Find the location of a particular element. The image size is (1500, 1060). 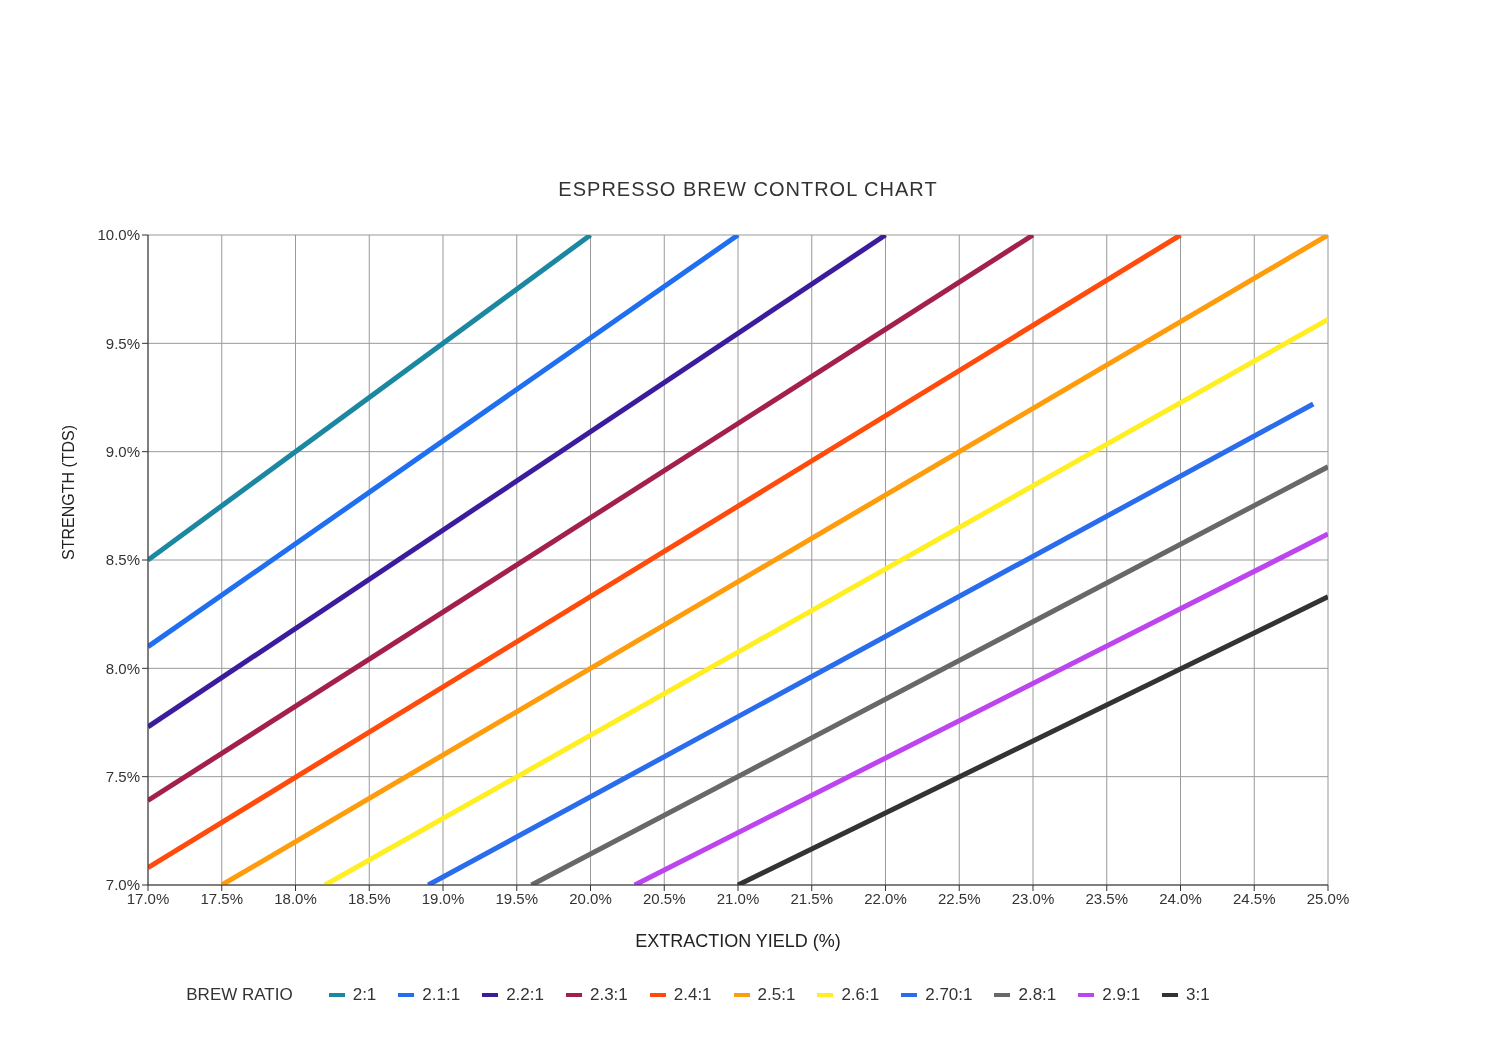

legend-label: 2.9:1 is located at coordinates (1121, 995).